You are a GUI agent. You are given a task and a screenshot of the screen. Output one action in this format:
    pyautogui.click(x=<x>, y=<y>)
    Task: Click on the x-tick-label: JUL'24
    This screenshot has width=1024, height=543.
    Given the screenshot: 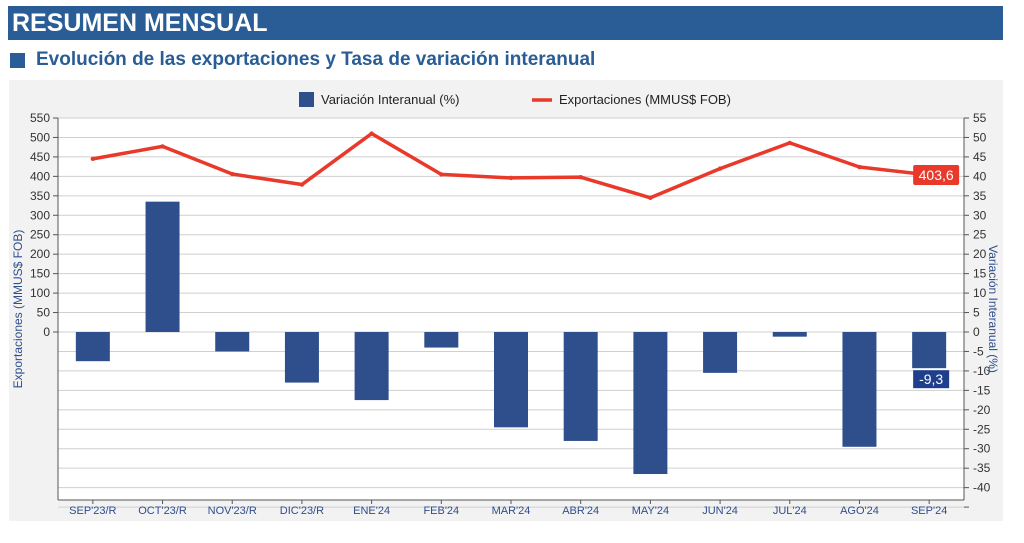 What is the action you would take?
    pyautogui.click(x=790, y=511)
    